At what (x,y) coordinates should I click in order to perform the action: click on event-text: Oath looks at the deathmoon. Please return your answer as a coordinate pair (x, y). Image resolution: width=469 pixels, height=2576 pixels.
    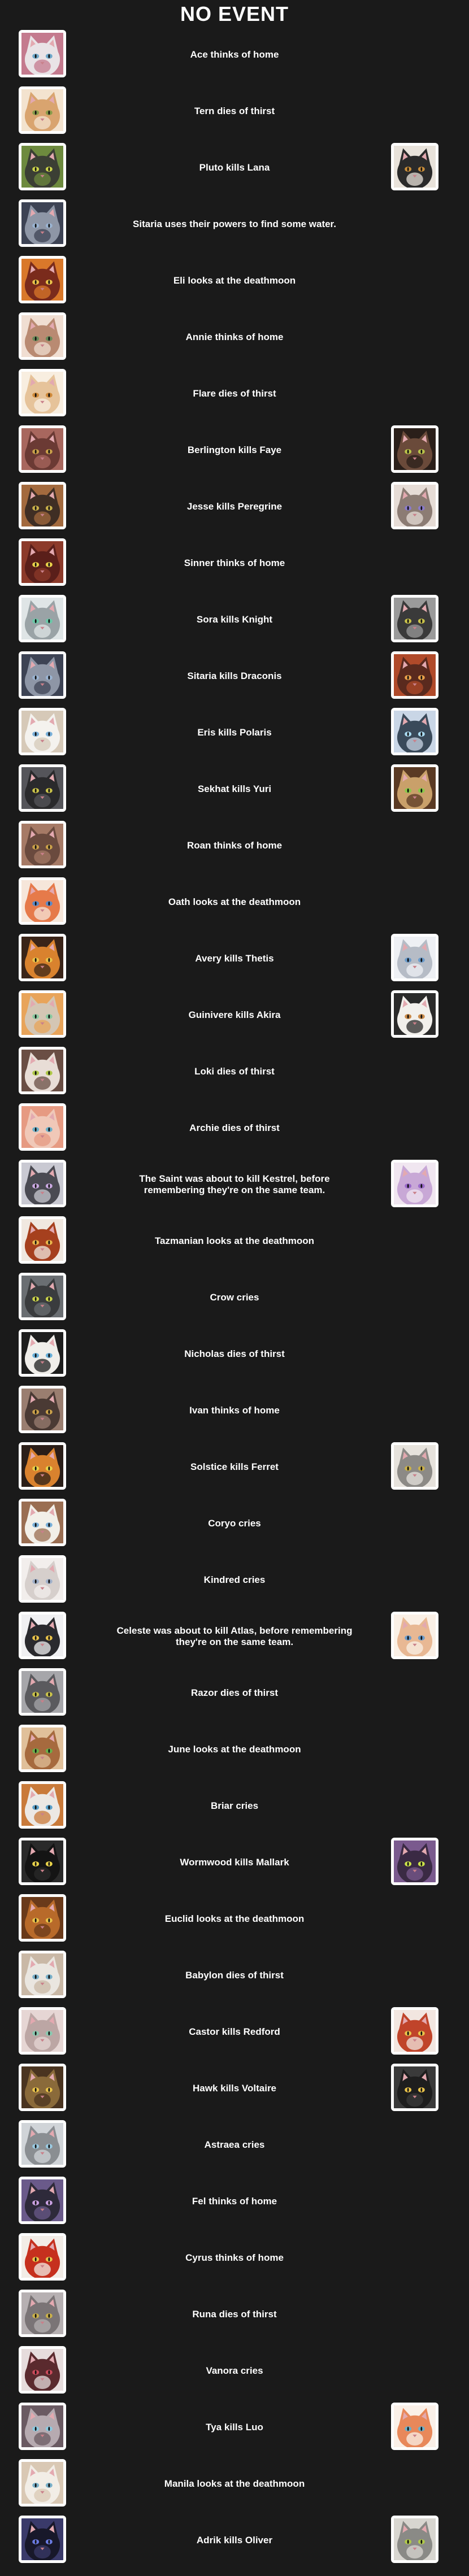
    Looking at the image, I should click on (234, 902).